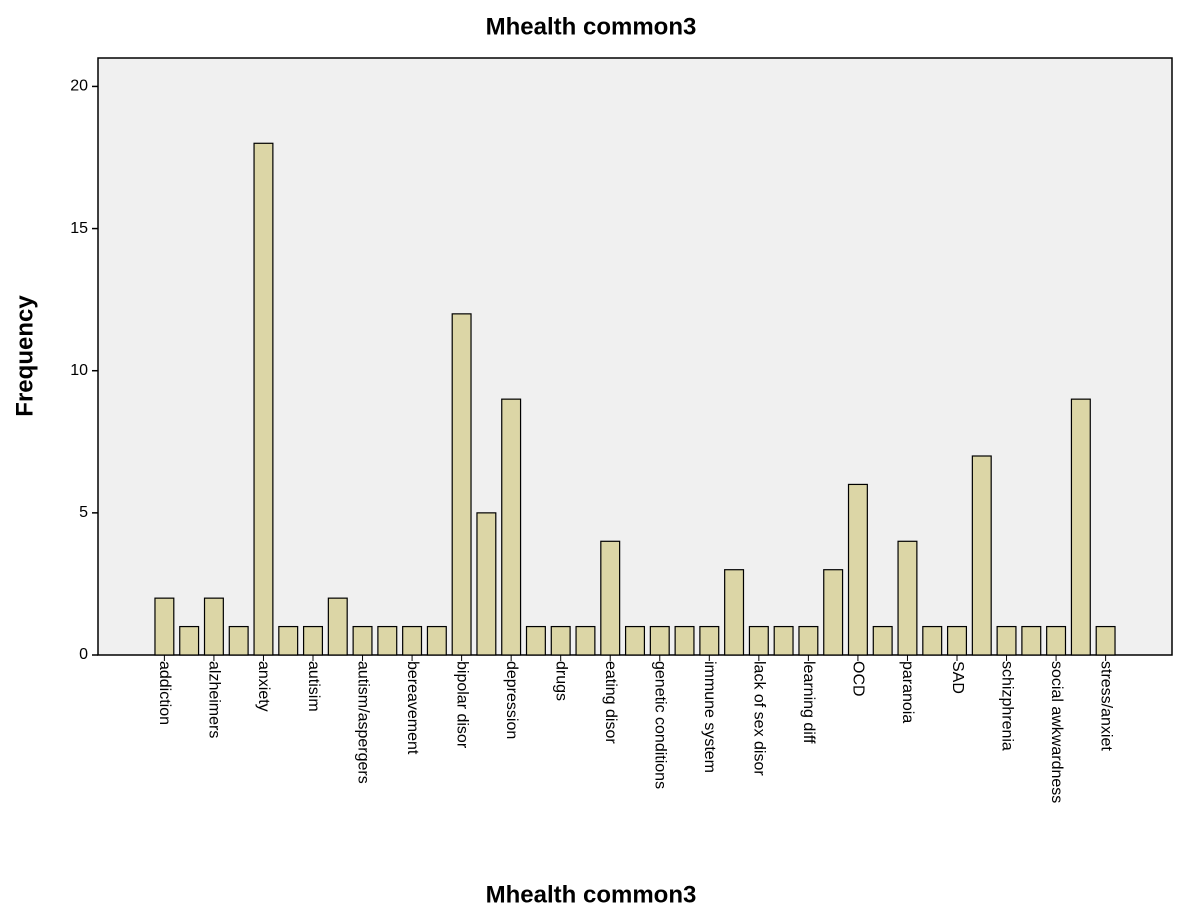 Image resolution: width=1183 pixels, height=916 pixels. Describe the element at coordinates (709, 717) in the screenshot. I see `x-tick-label: immune system` at that location.